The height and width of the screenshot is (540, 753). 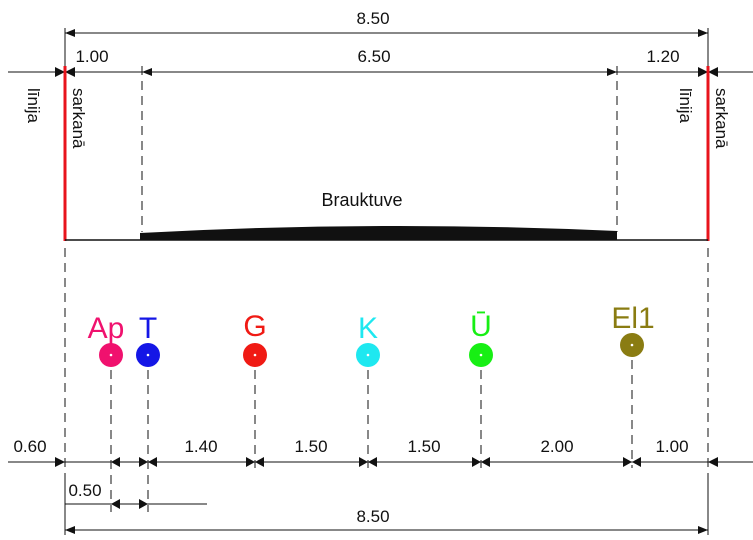 I want to click on bottom-total-dimension-label: 8.50, so click(x=372, y=516).